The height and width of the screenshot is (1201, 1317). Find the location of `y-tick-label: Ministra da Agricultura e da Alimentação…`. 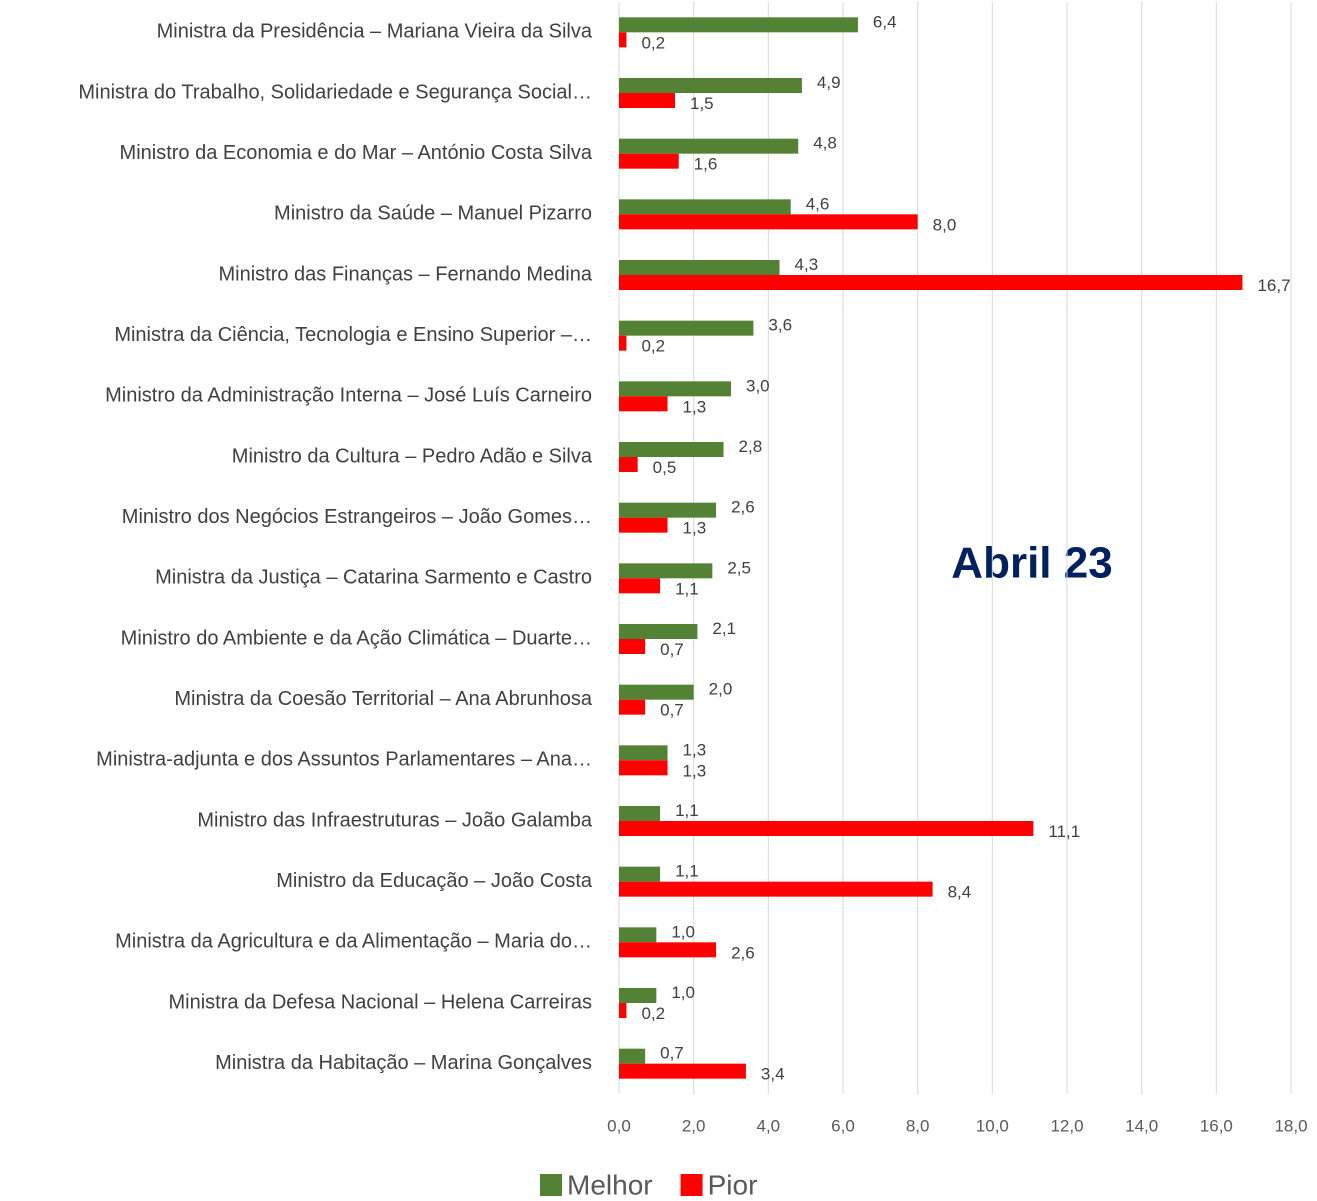

y-tick-label: Ministra da Agricultura e da Alimentação… is located at coordinates (353, 942).